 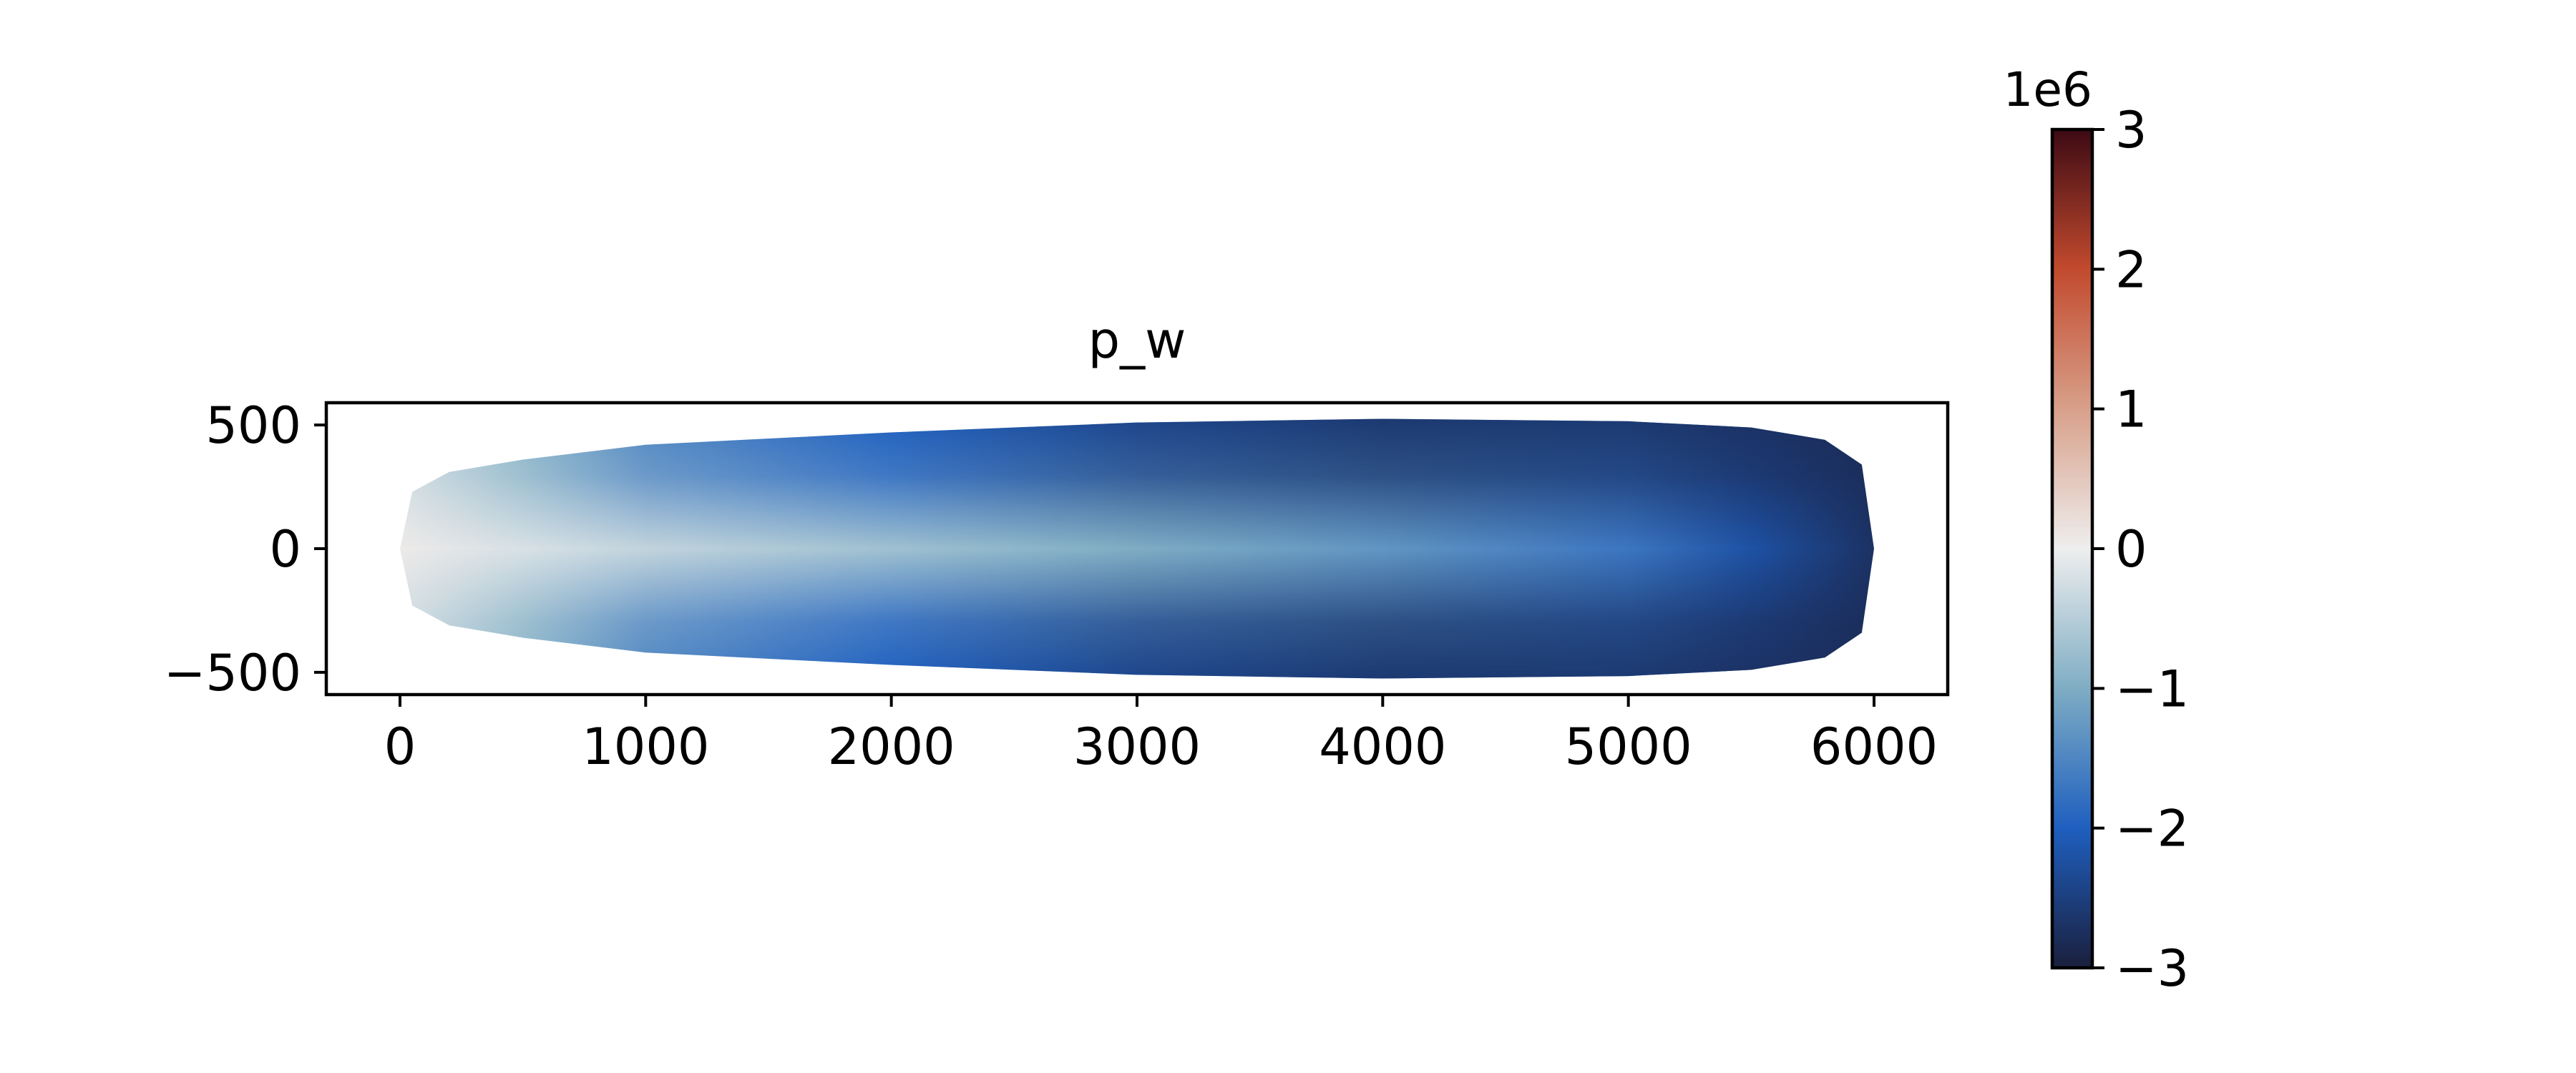 What do you see at coordinates (253, 425) in the screenshot?
I see `y-tick-label: 500` at bounding box center [253, 425].